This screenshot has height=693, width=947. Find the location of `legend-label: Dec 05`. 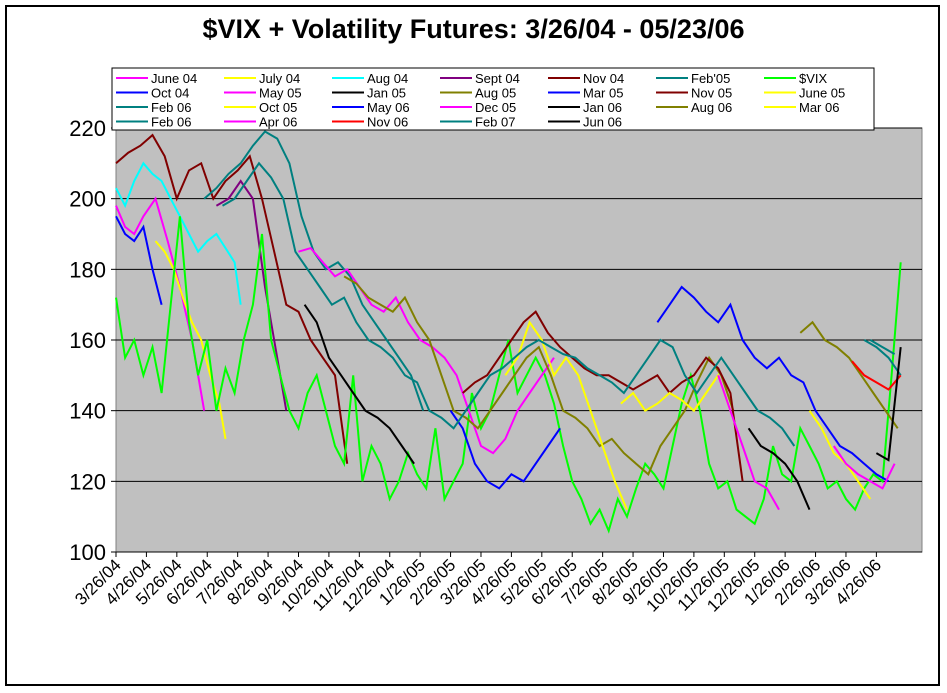

legend-label: Dec 05 is located at coordinates (495, 107).